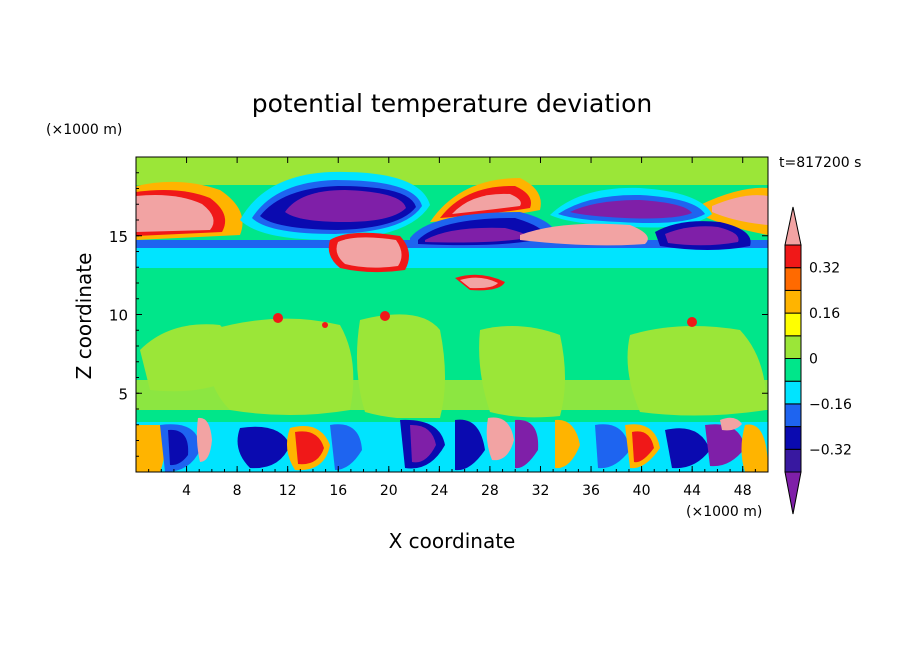 Image resolution: width=904 pixels, height=654 pixels. What do you see at coordinates (452, 420) in the screenshot?
I see `boundary-layer-green` at bounding box center [452, 420].